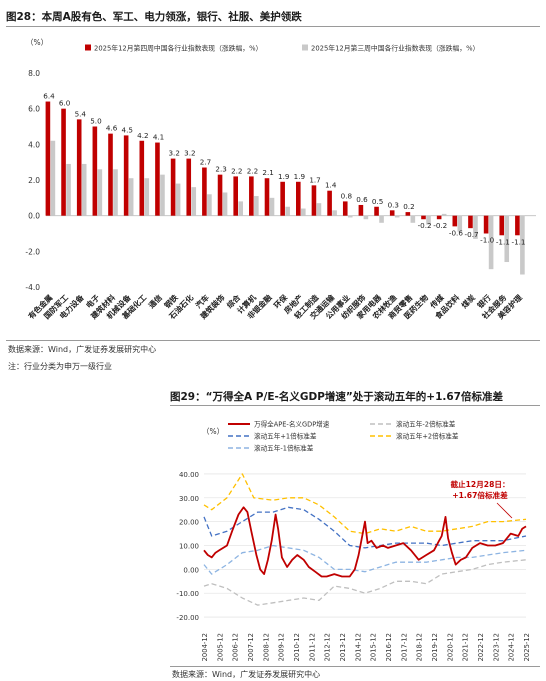 The width and height of the screenshot is (546, 681). What do you see at coordinates (273, 340) in the screenshot?
I see `fig28-bottom-rule` at bounding box center [273, 340].